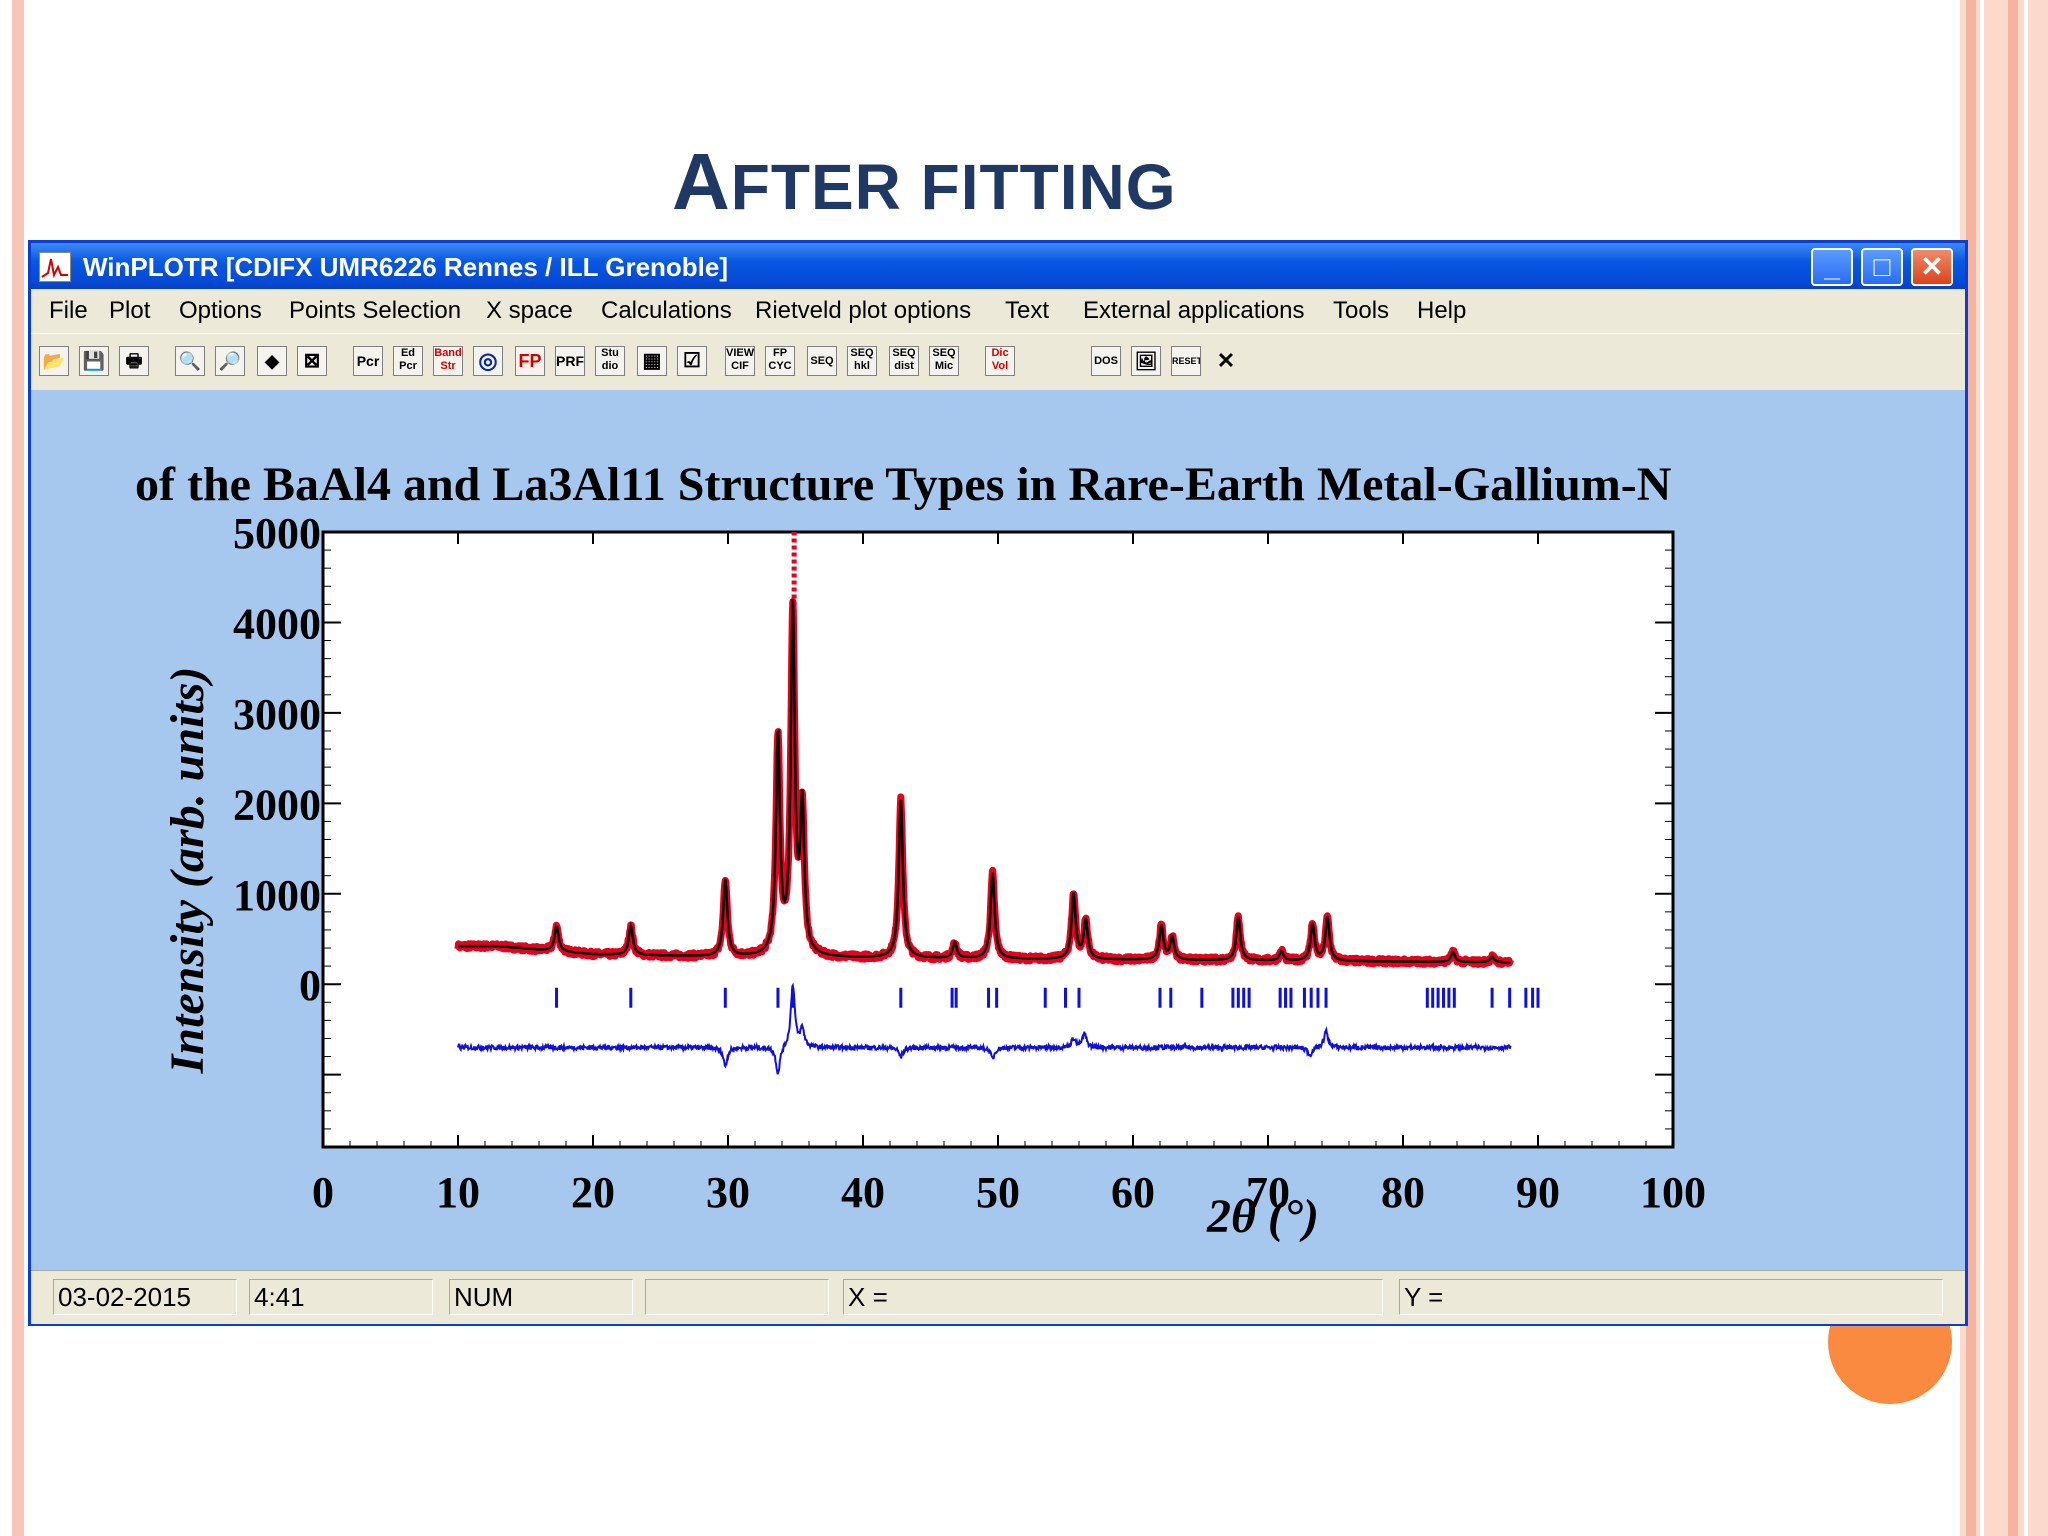 Image resolution: width=2048 pixels, height=1536 pixels. What do you see at coordinates (1361, 310) in the screenshot?
I see `menu-tools: Tools` at bounding box center [1361, 310].